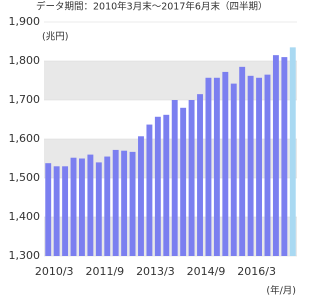 Image resolution: width=320 pixels, height=300 pixels. I want to click on y-axis-unit: (兆円), so click(55, 37).